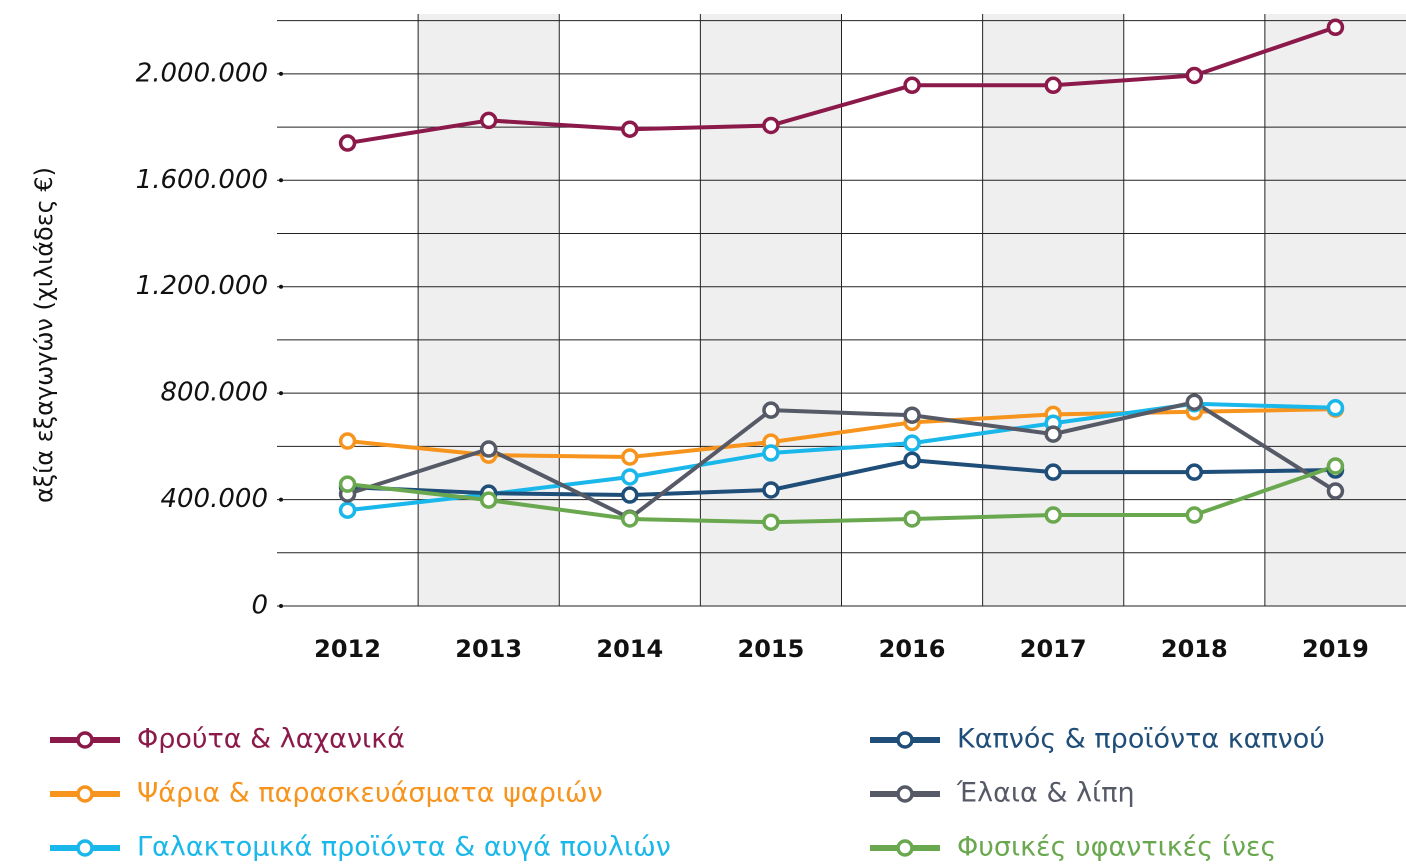 This screenshot has height=868, width=1406. Describe the element at coordinates (1194, 649) in the screenshot. I see `x-tick-label: 2018` at that location.